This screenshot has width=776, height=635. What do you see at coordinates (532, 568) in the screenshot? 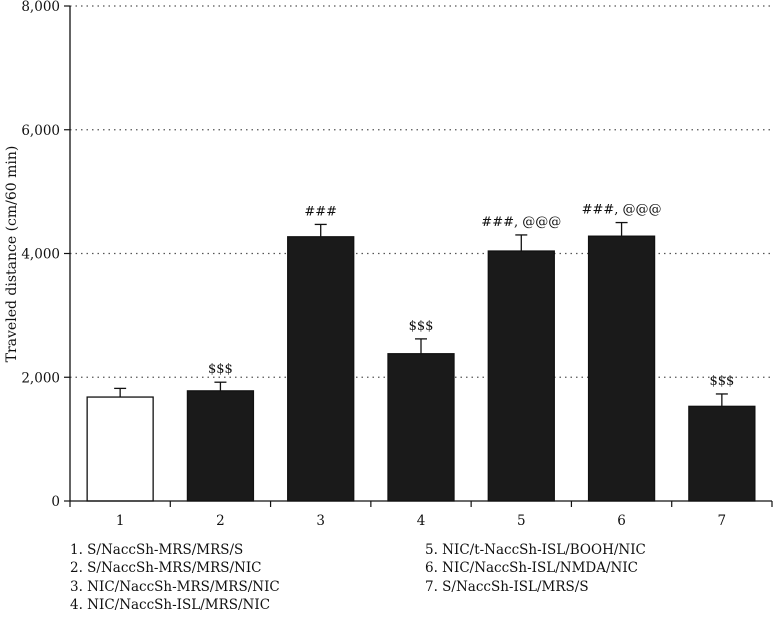
I see `legend-entry: 6. NIC/NaccSh-ISL/NMDA/NIC` at bounding box center [532, 568].